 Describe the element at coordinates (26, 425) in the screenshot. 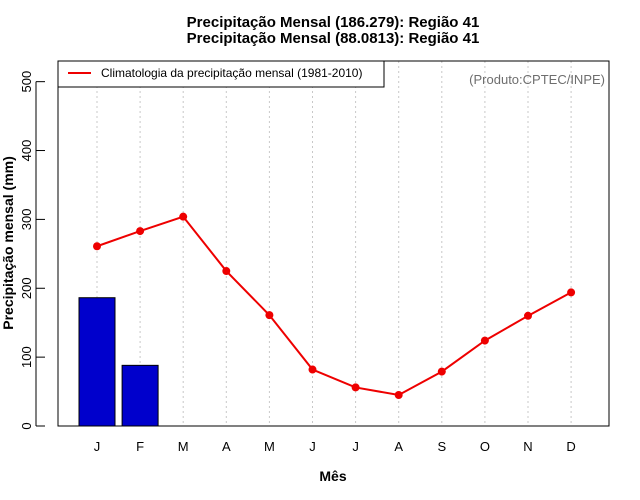

I see `y-tick-label: 0` at that location.